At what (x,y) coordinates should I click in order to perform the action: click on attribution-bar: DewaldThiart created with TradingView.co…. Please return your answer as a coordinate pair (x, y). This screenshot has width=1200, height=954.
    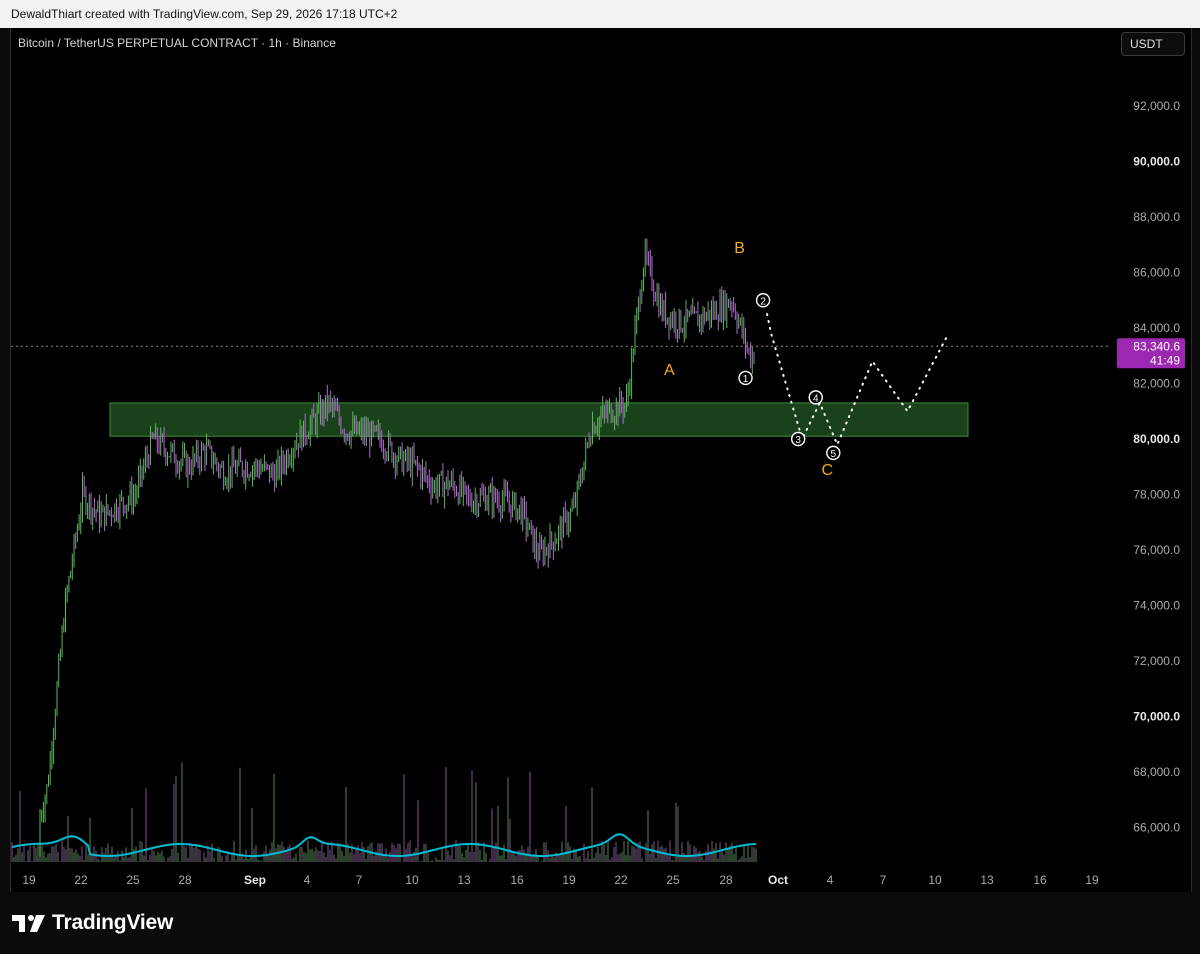
    Looking at the image, I should click on (600, 14).